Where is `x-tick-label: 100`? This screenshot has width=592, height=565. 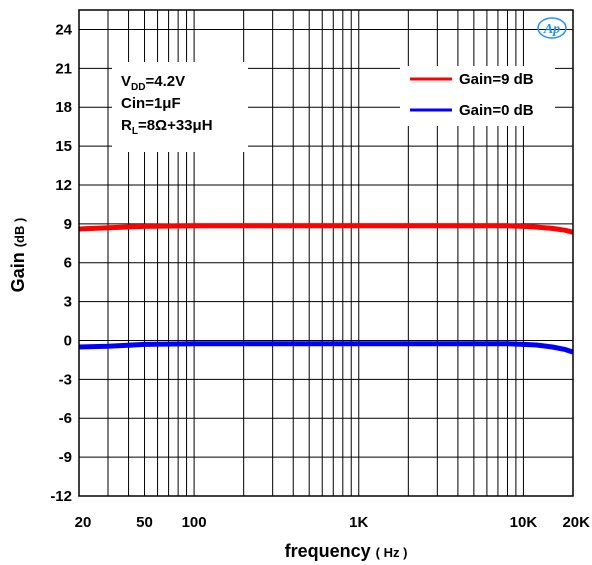
x-tick-label: 100 is located at coordinates (194, 522).